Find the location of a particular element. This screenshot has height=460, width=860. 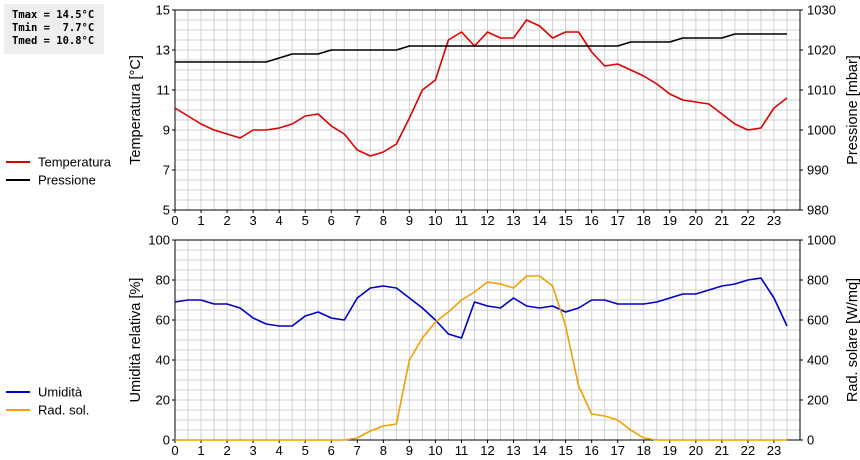

y-tick-label: 9 is located at coordinates (166, 130).